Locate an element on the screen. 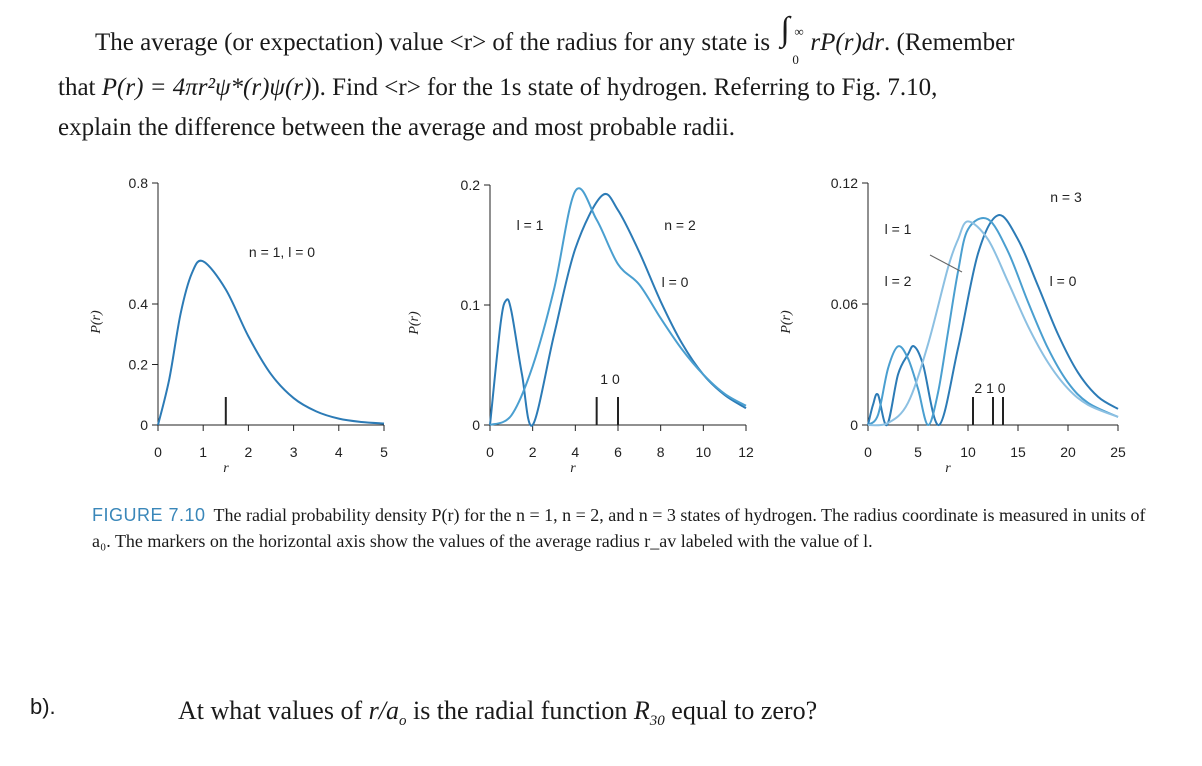 This screenshot has height=766, width=1202. question-b-mid: is the radial function is located at coordinates (520, 710).